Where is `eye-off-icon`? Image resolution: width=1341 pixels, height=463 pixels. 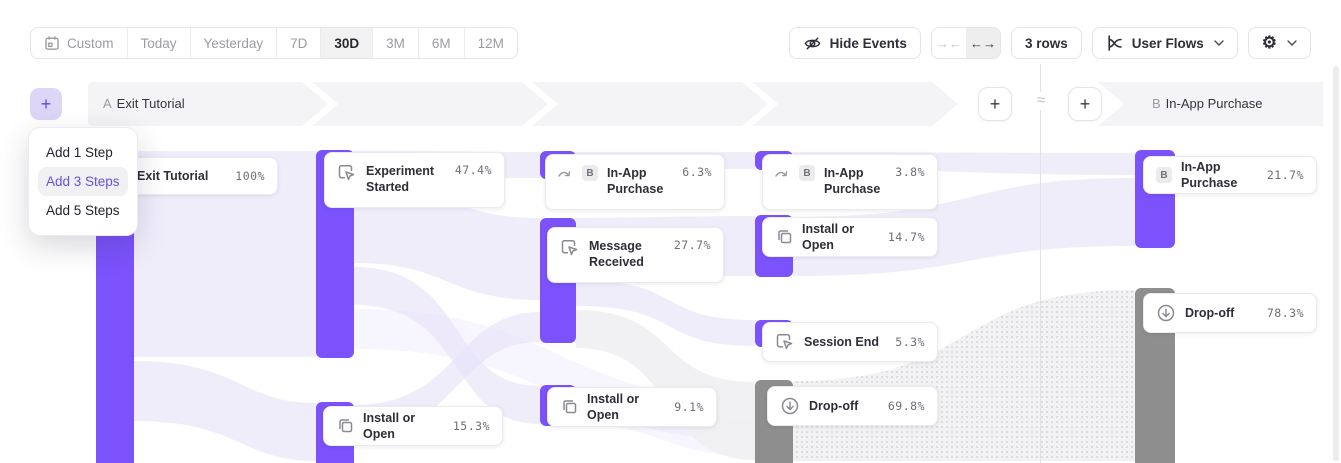
eye-off-icon is located at coordinates (812, 43).